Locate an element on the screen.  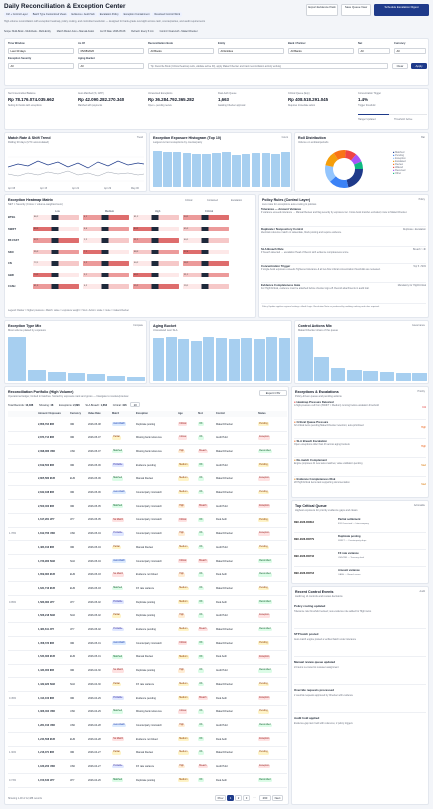
heatmap-cell: 6,4 is located at coordinates (106, 229).